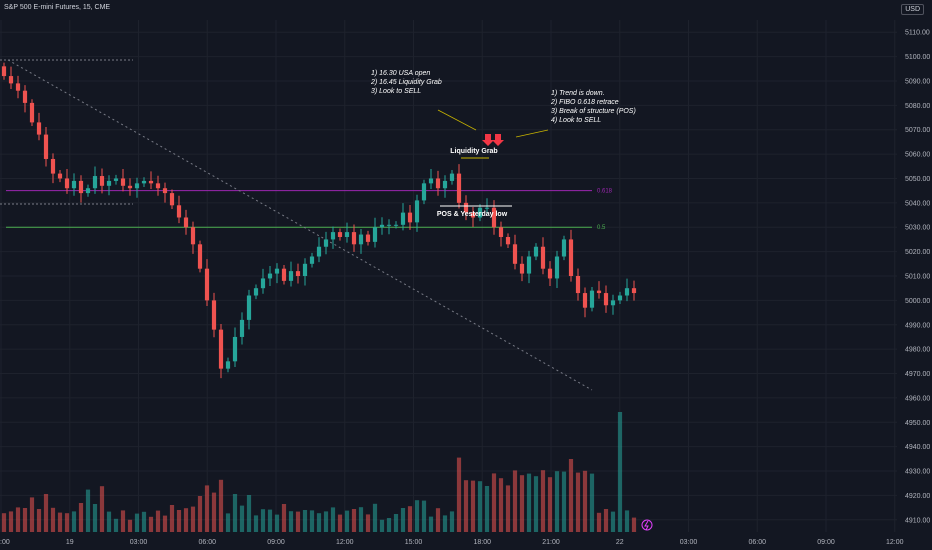 This screenshot has height=550, width=932. I want to click on lightning-icon, so click(647, 525).